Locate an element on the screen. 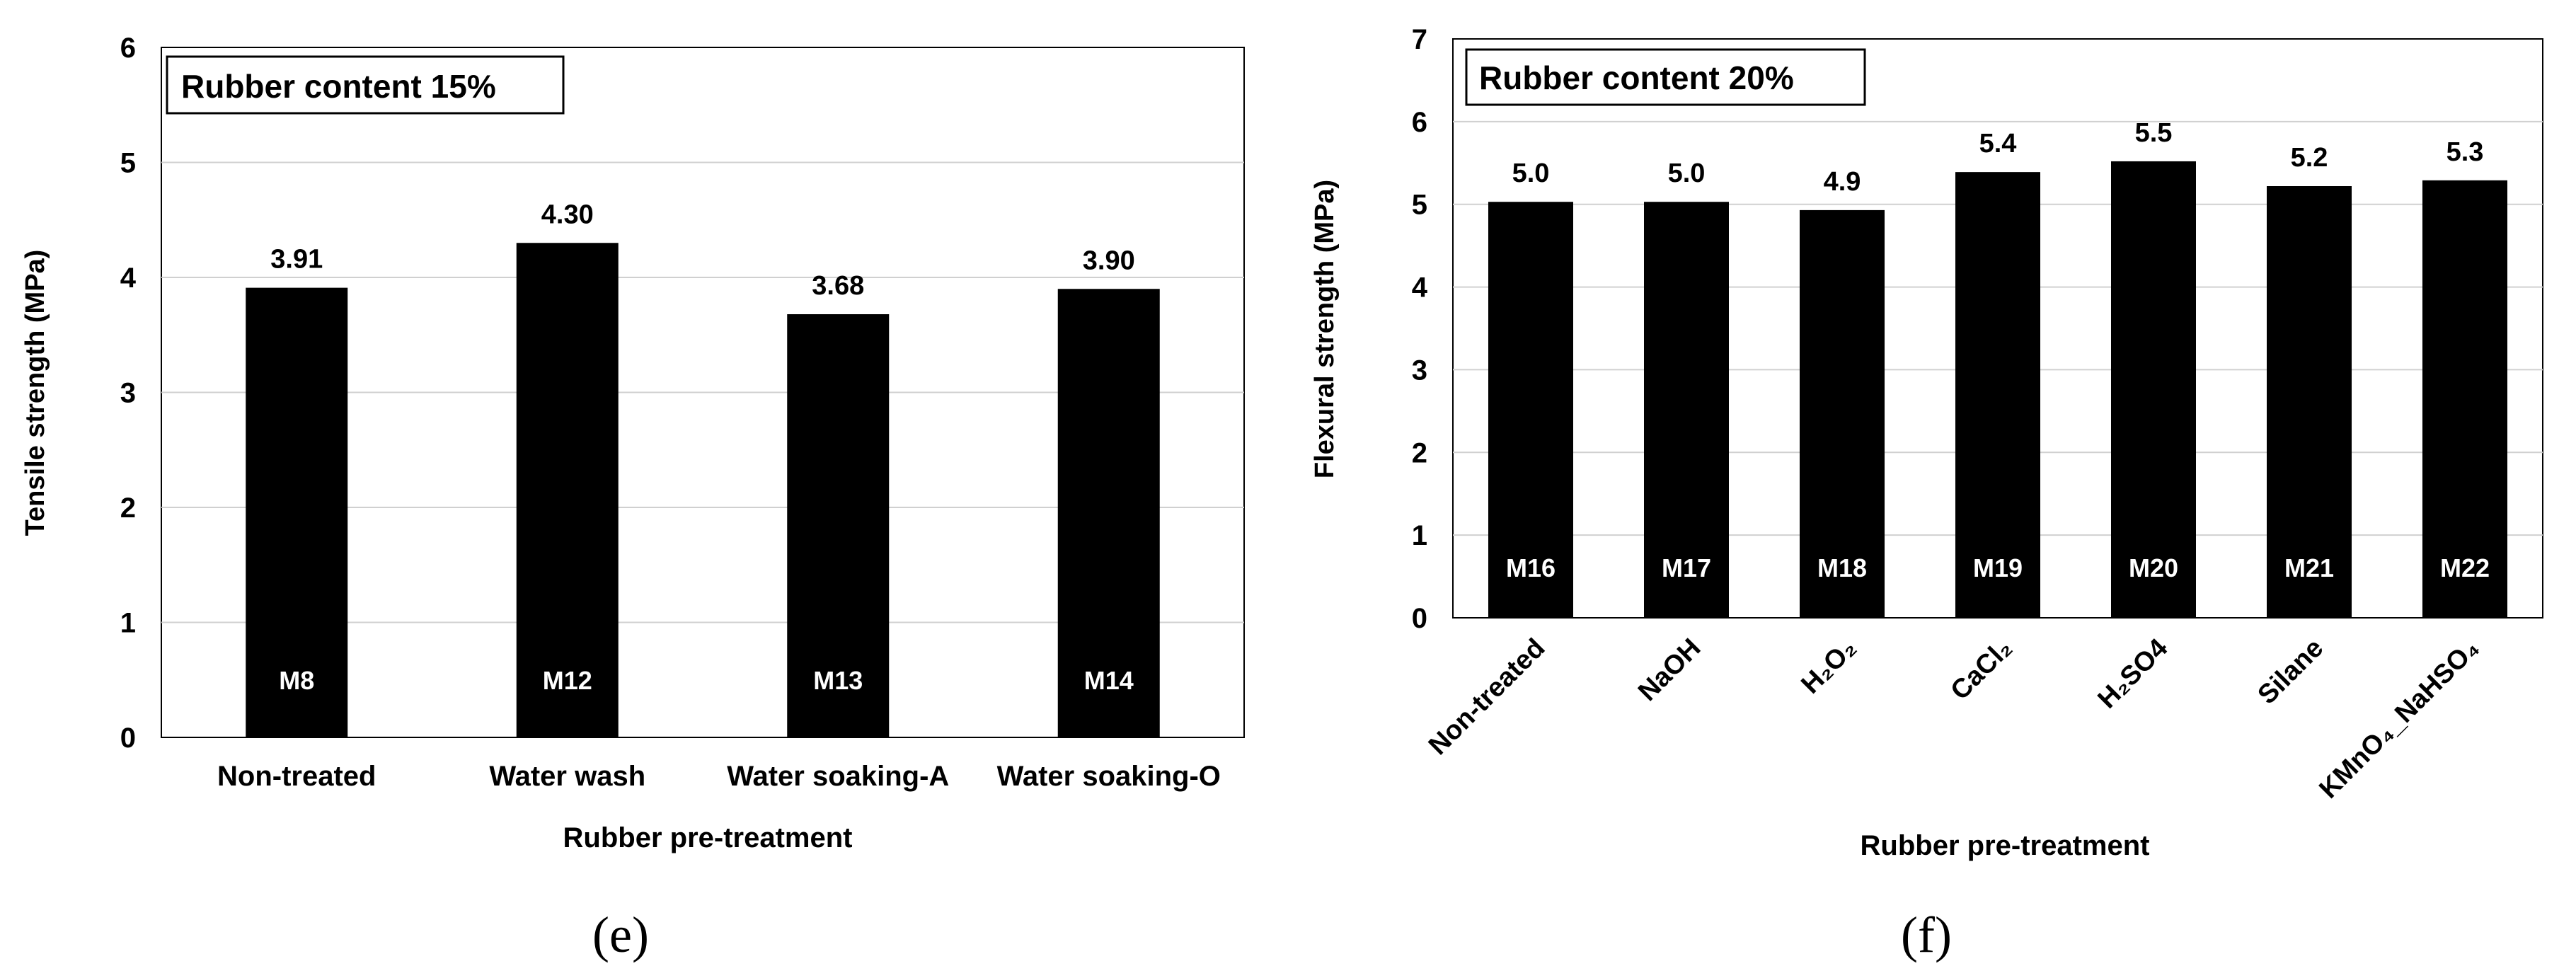 This screenshot has height=978, width=2576. chart-e-bar-id-label: M12 is located at coordinates (567, 680).